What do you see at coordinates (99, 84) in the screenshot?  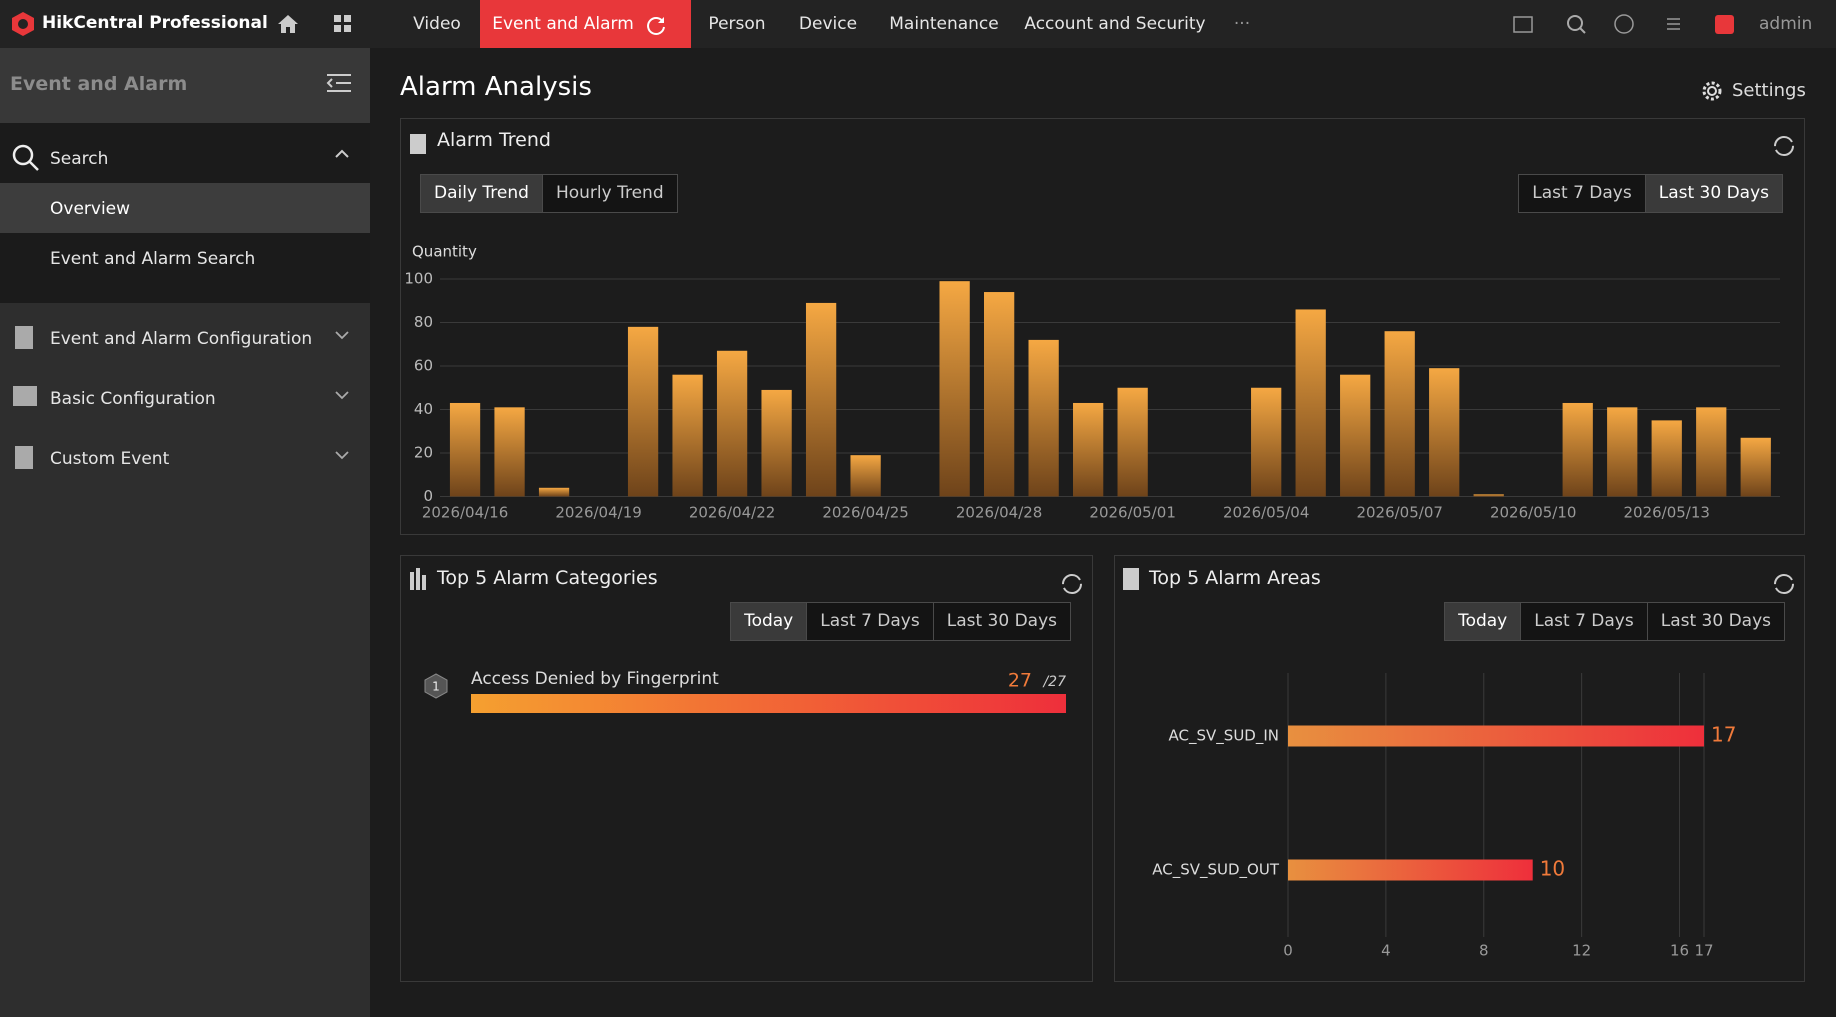 I see `sidebar-title: Event and Alarm` at bounding box center [99, 84].